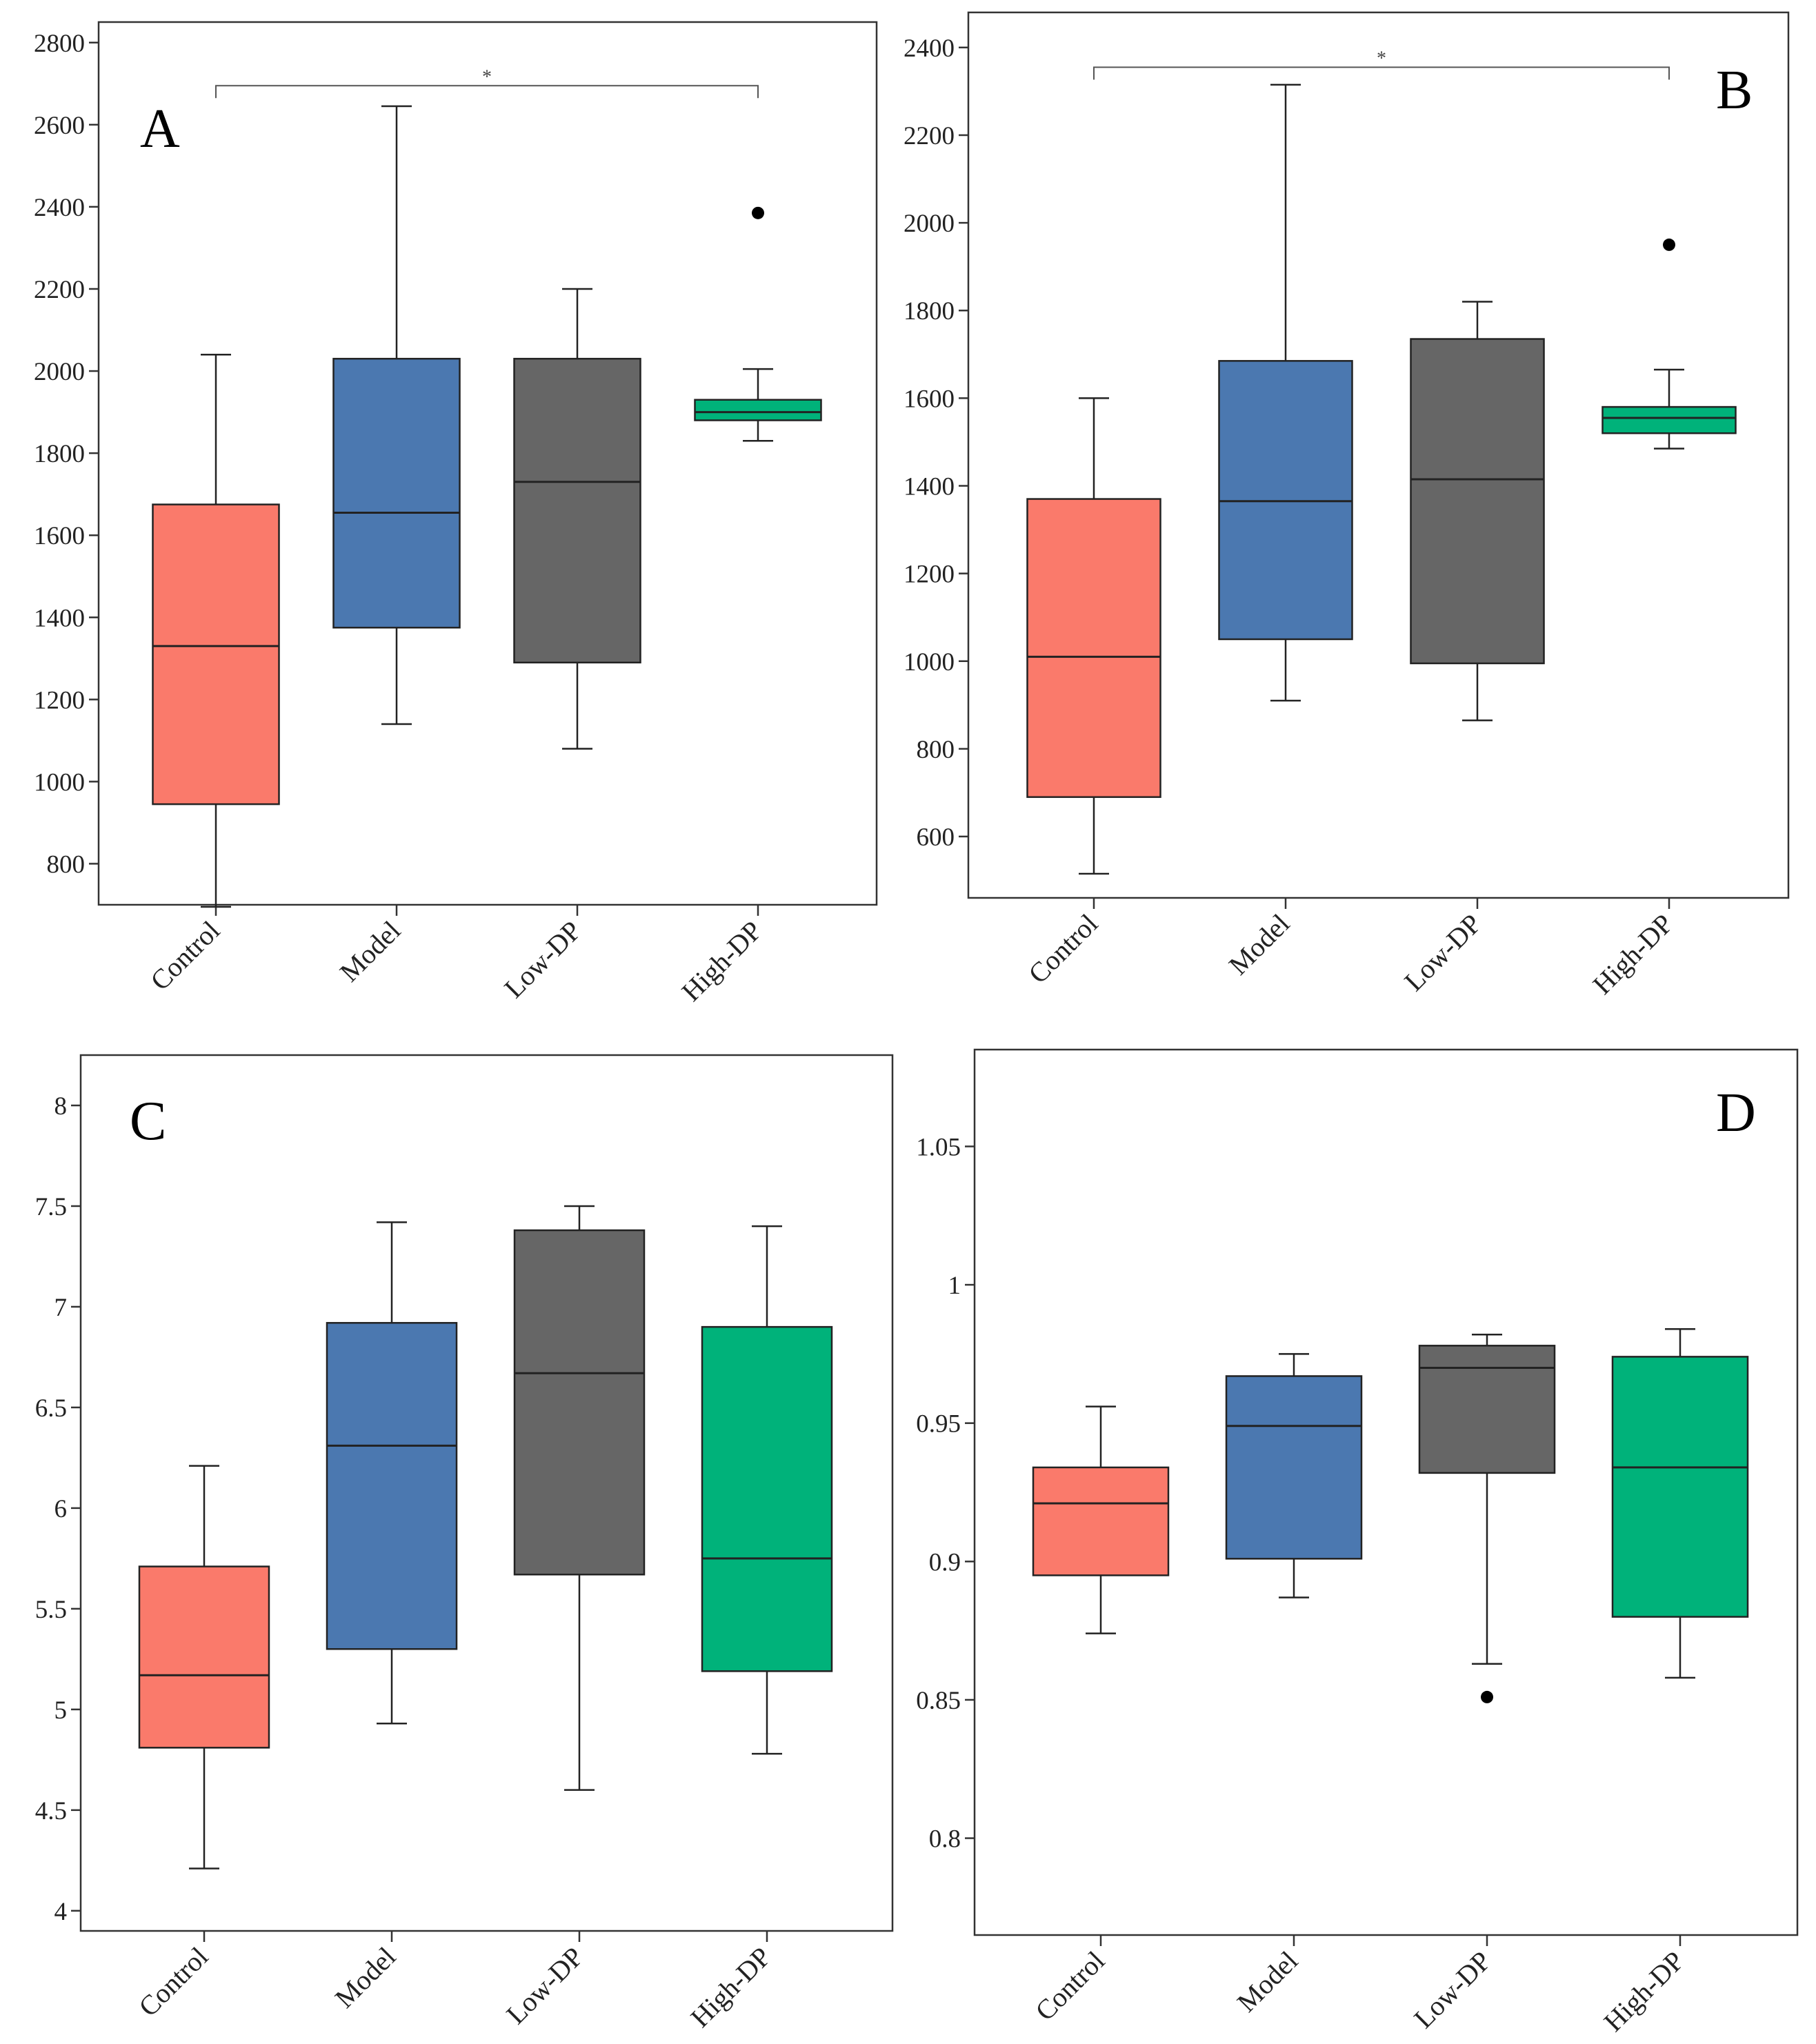 The image size is (1816, 2044). What do you see at coordinates (59, 126) in the screenshot?
I see `y-tick-label: 2600` at bounding box center [59, 126].